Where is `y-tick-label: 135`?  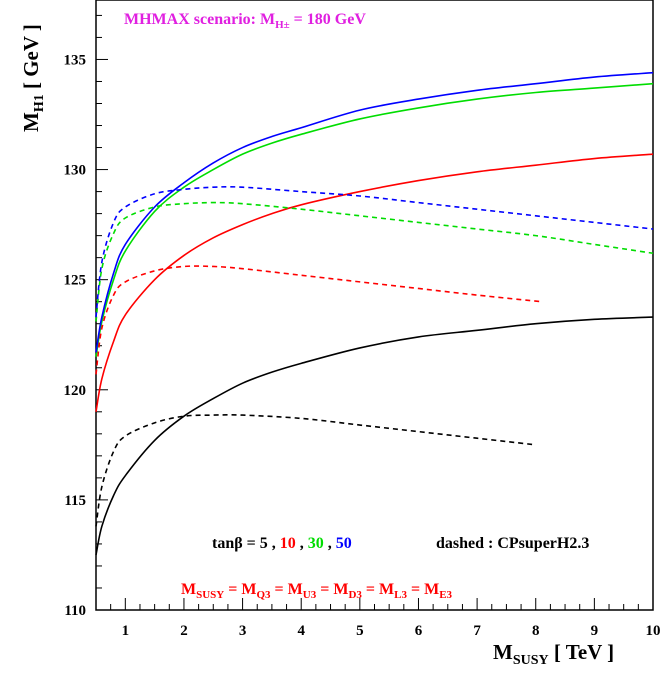 y-tick-label: 135 is located at coordinates (75, 60).